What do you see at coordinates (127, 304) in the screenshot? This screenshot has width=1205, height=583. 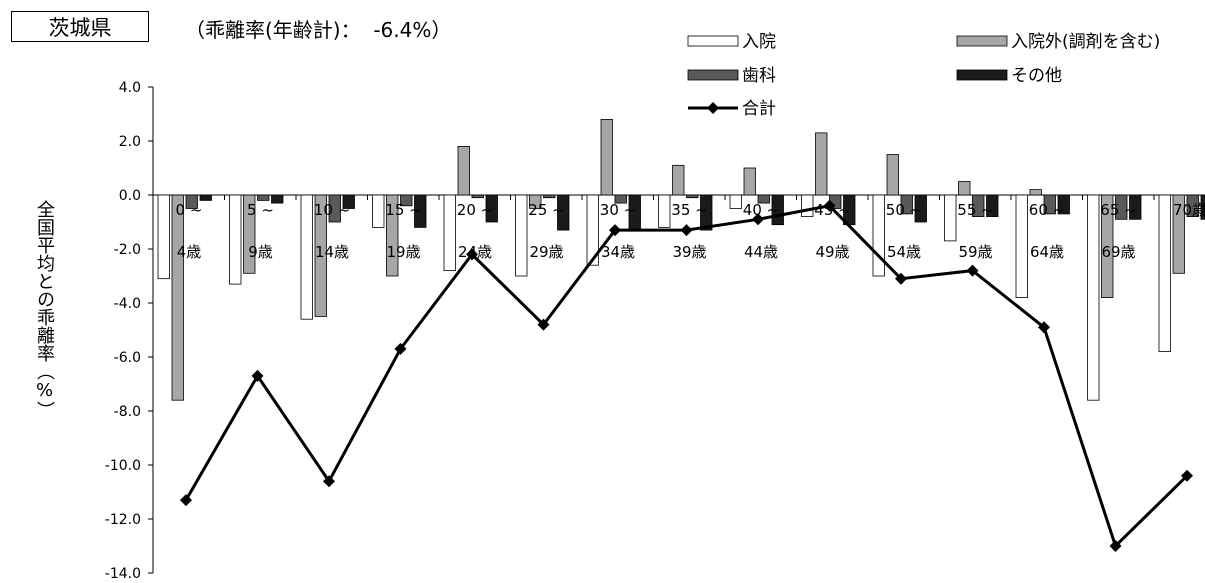 I see `y-tick-label: -4.0` at bounding box center [127, 304].